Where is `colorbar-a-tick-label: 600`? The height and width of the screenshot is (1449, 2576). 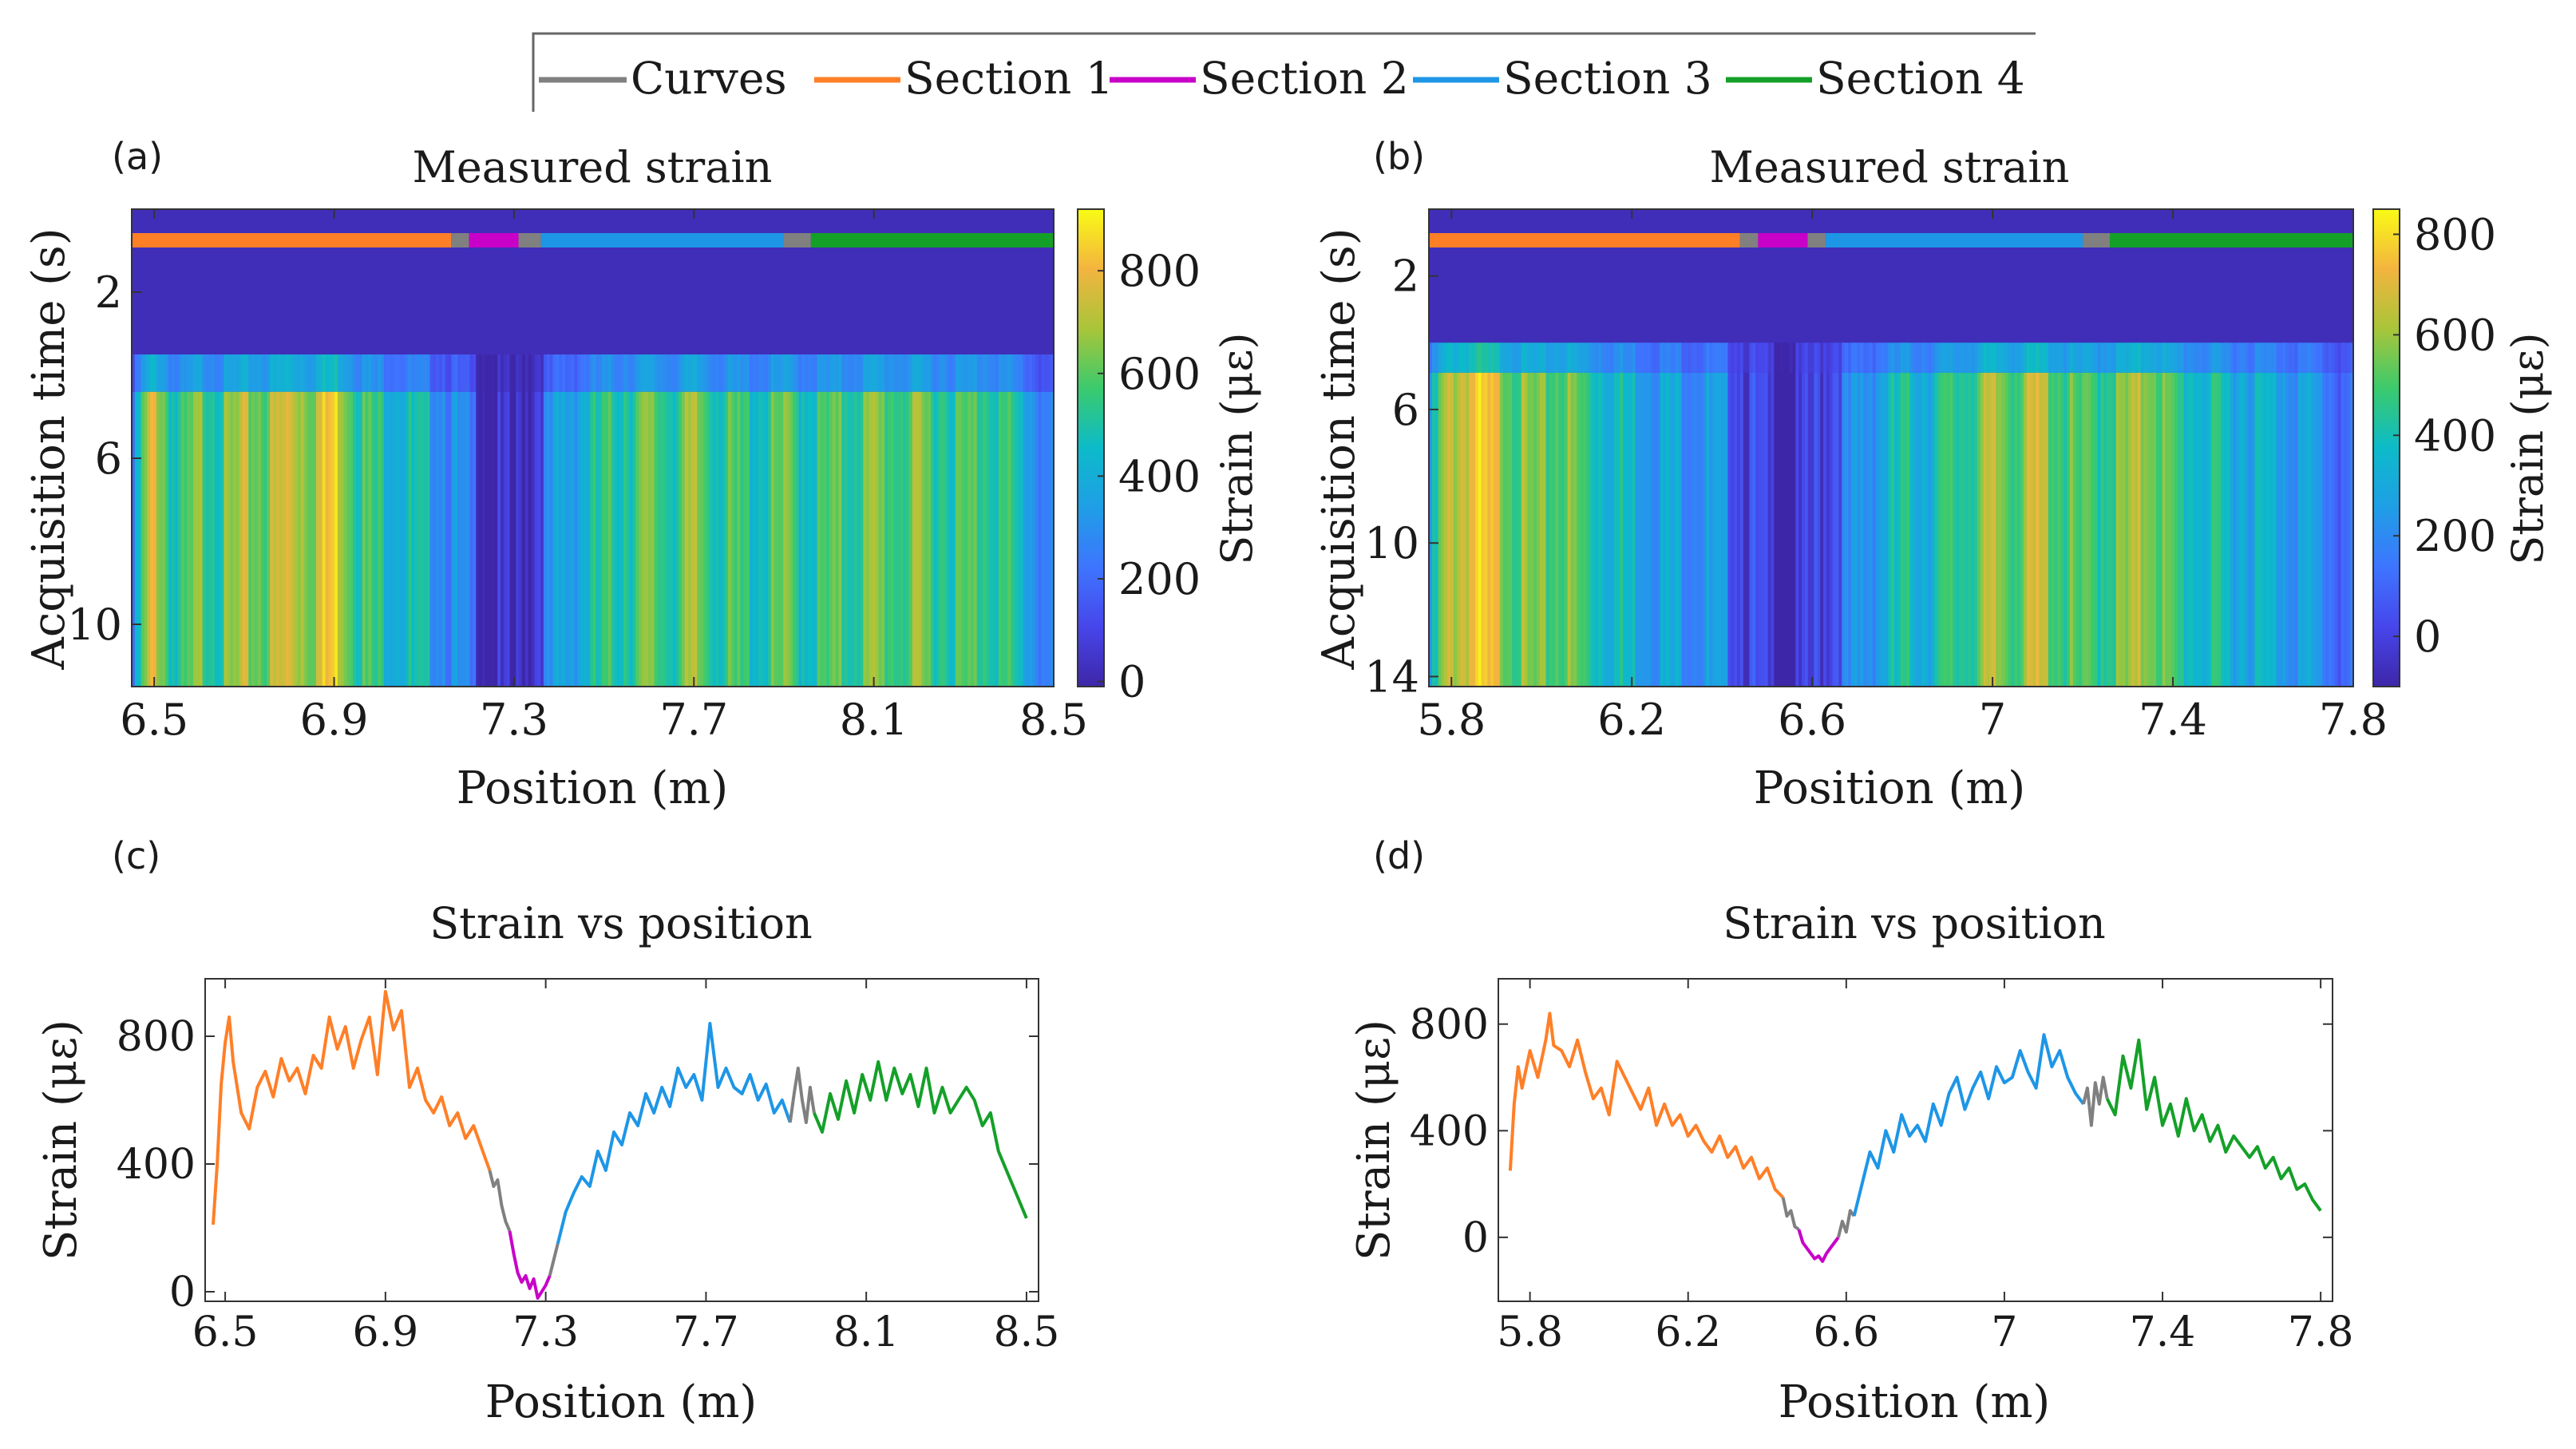 colorbar-a-tick-label: 600 is located at coordinates (1160, 374).